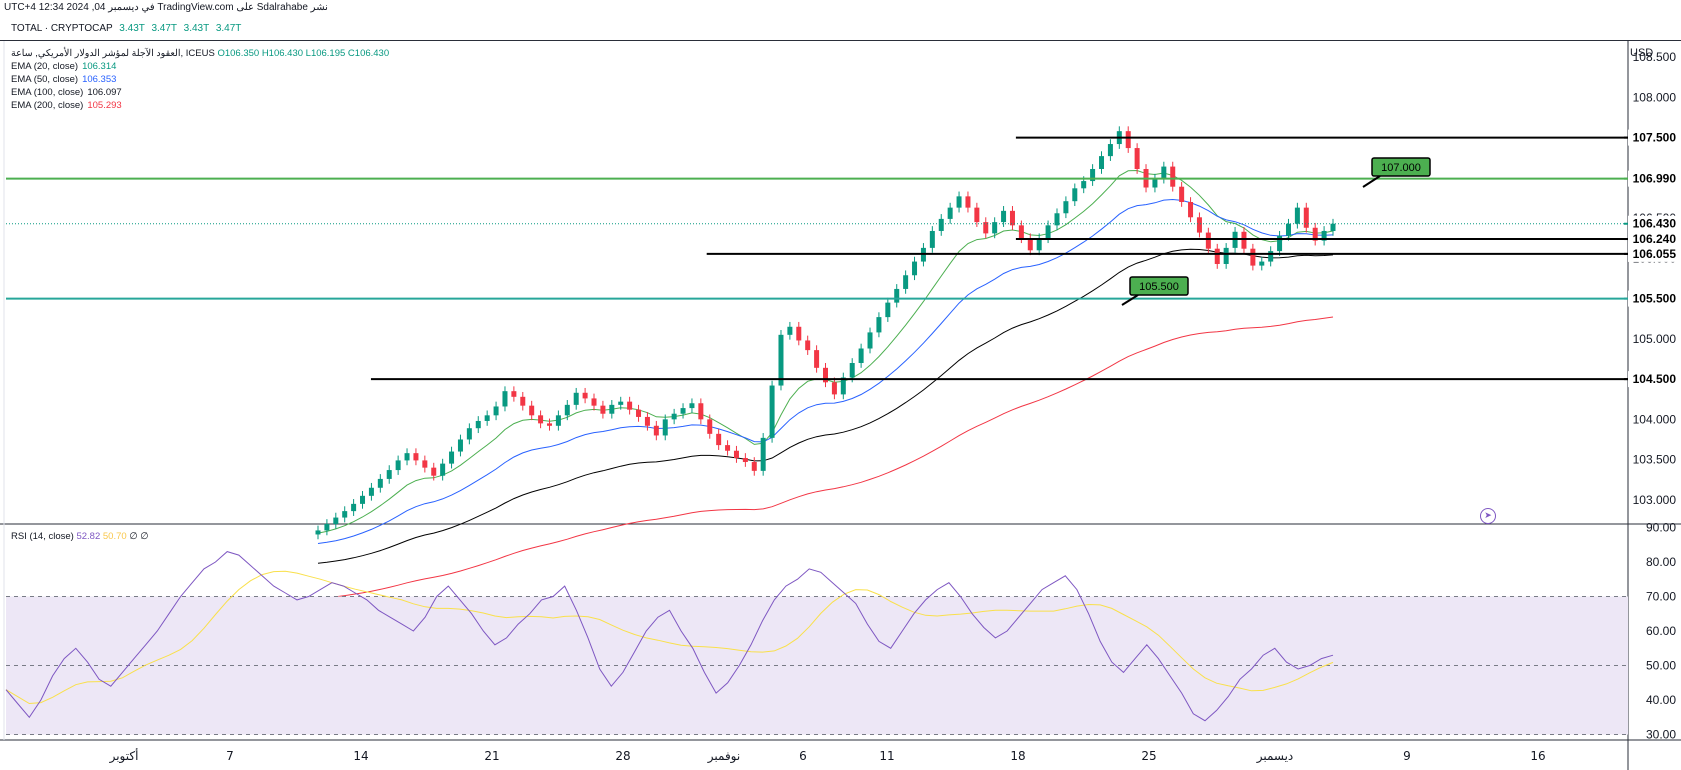 The image size is (1681, 770). I want to click on price-tick-7: 105.000, so click(1655, 339).